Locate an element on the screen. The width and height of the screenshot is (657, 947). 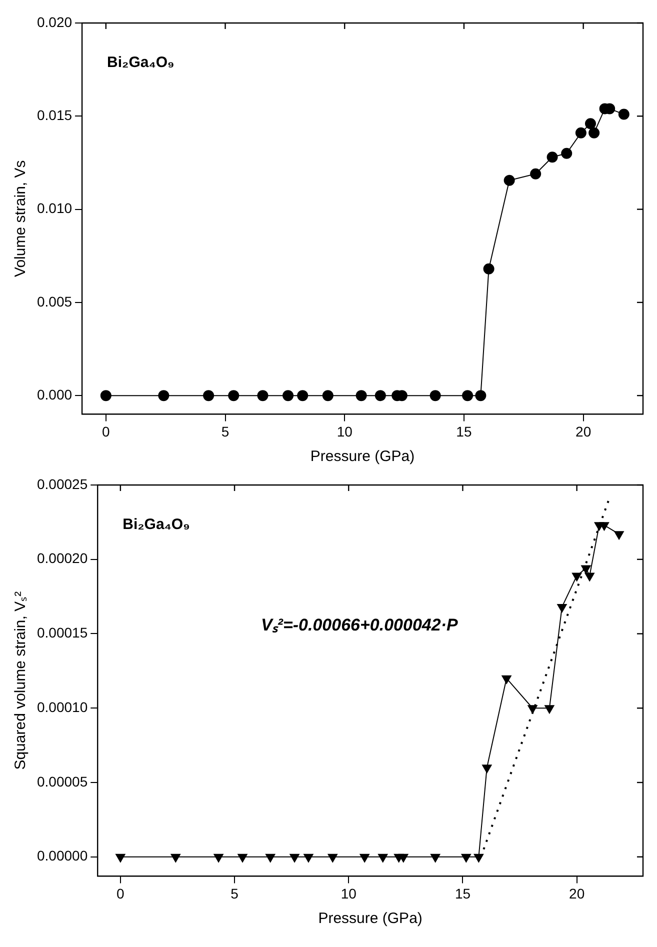
y-tick-label: 0.00000 is located at coordinates (62, 856).